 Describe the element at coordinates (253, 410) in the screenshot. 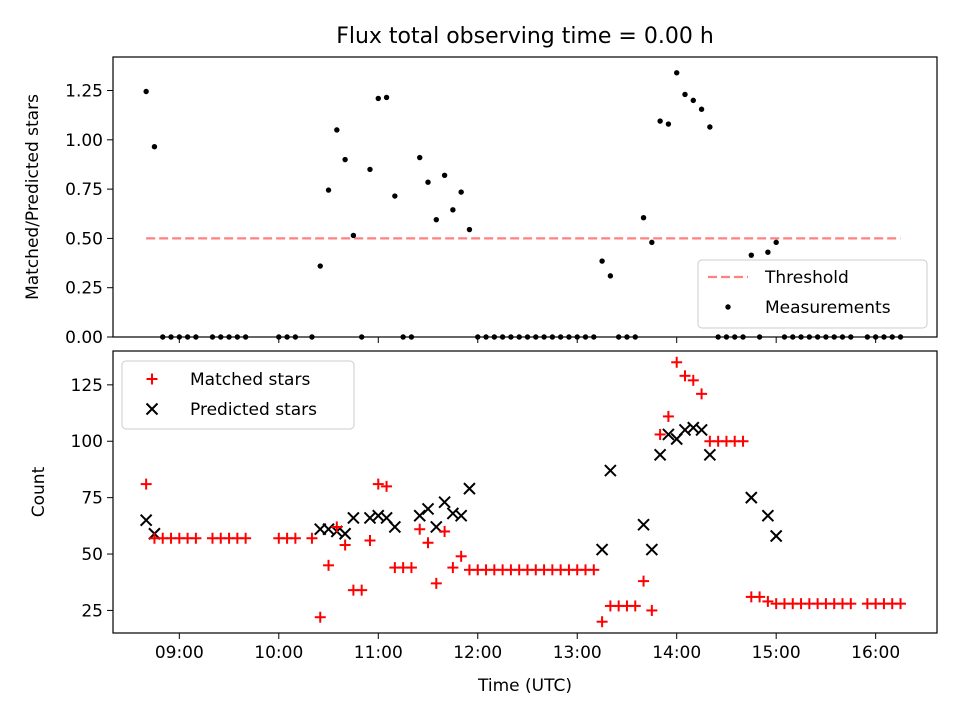

I see `legend-predicted-label: Predicted stars` at that location.